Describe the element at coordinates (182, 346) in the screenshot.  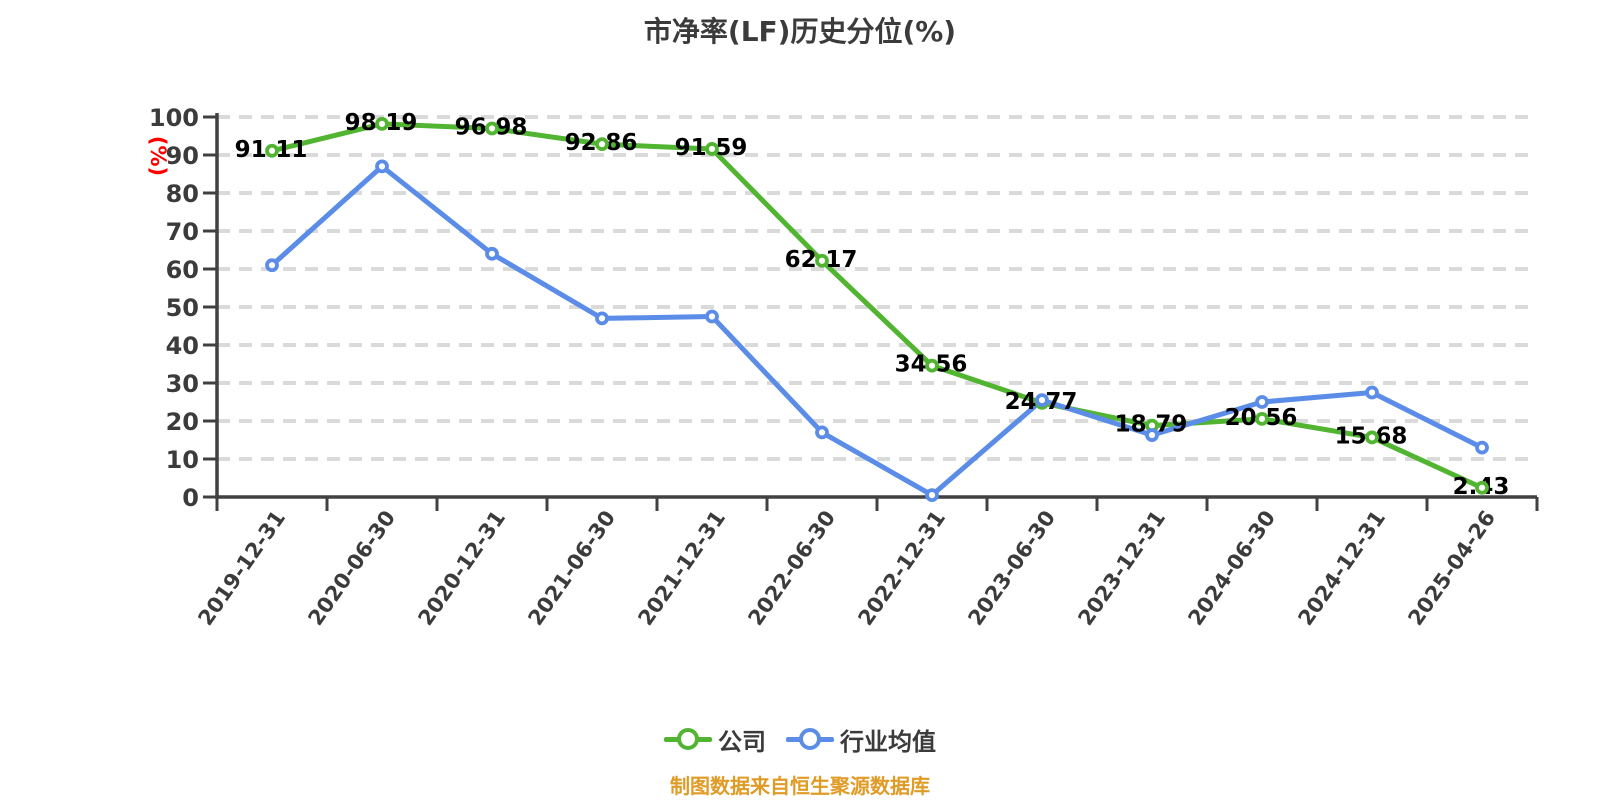
I see `y-tick-label: 40` at that location.